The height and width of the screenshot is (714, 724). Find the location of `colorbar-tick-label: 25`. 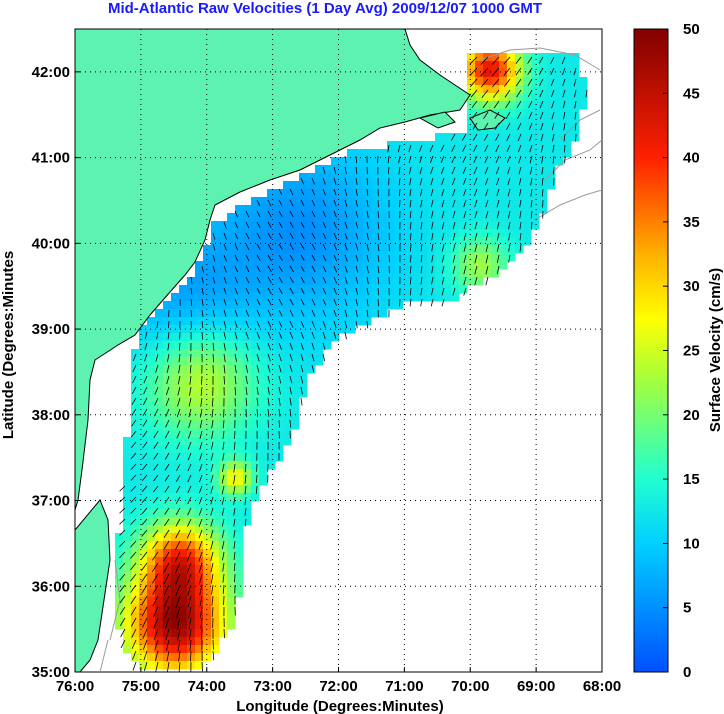

colorbar-tick-label: 25 is located at coordinates (691, 351).